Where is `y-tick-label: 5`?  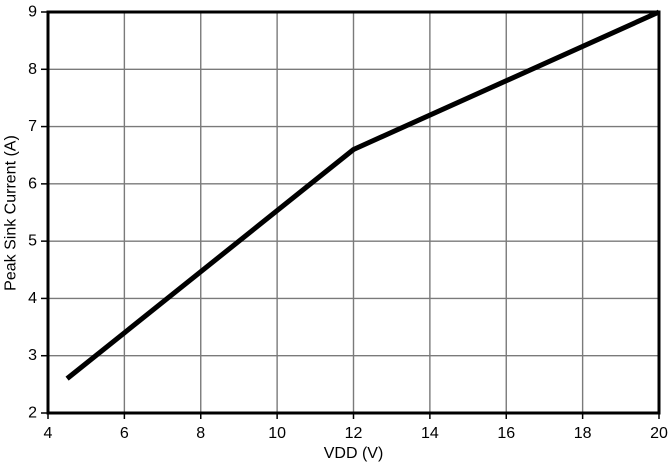 y-tick-label: 5 is located at coordinates (32, 241).